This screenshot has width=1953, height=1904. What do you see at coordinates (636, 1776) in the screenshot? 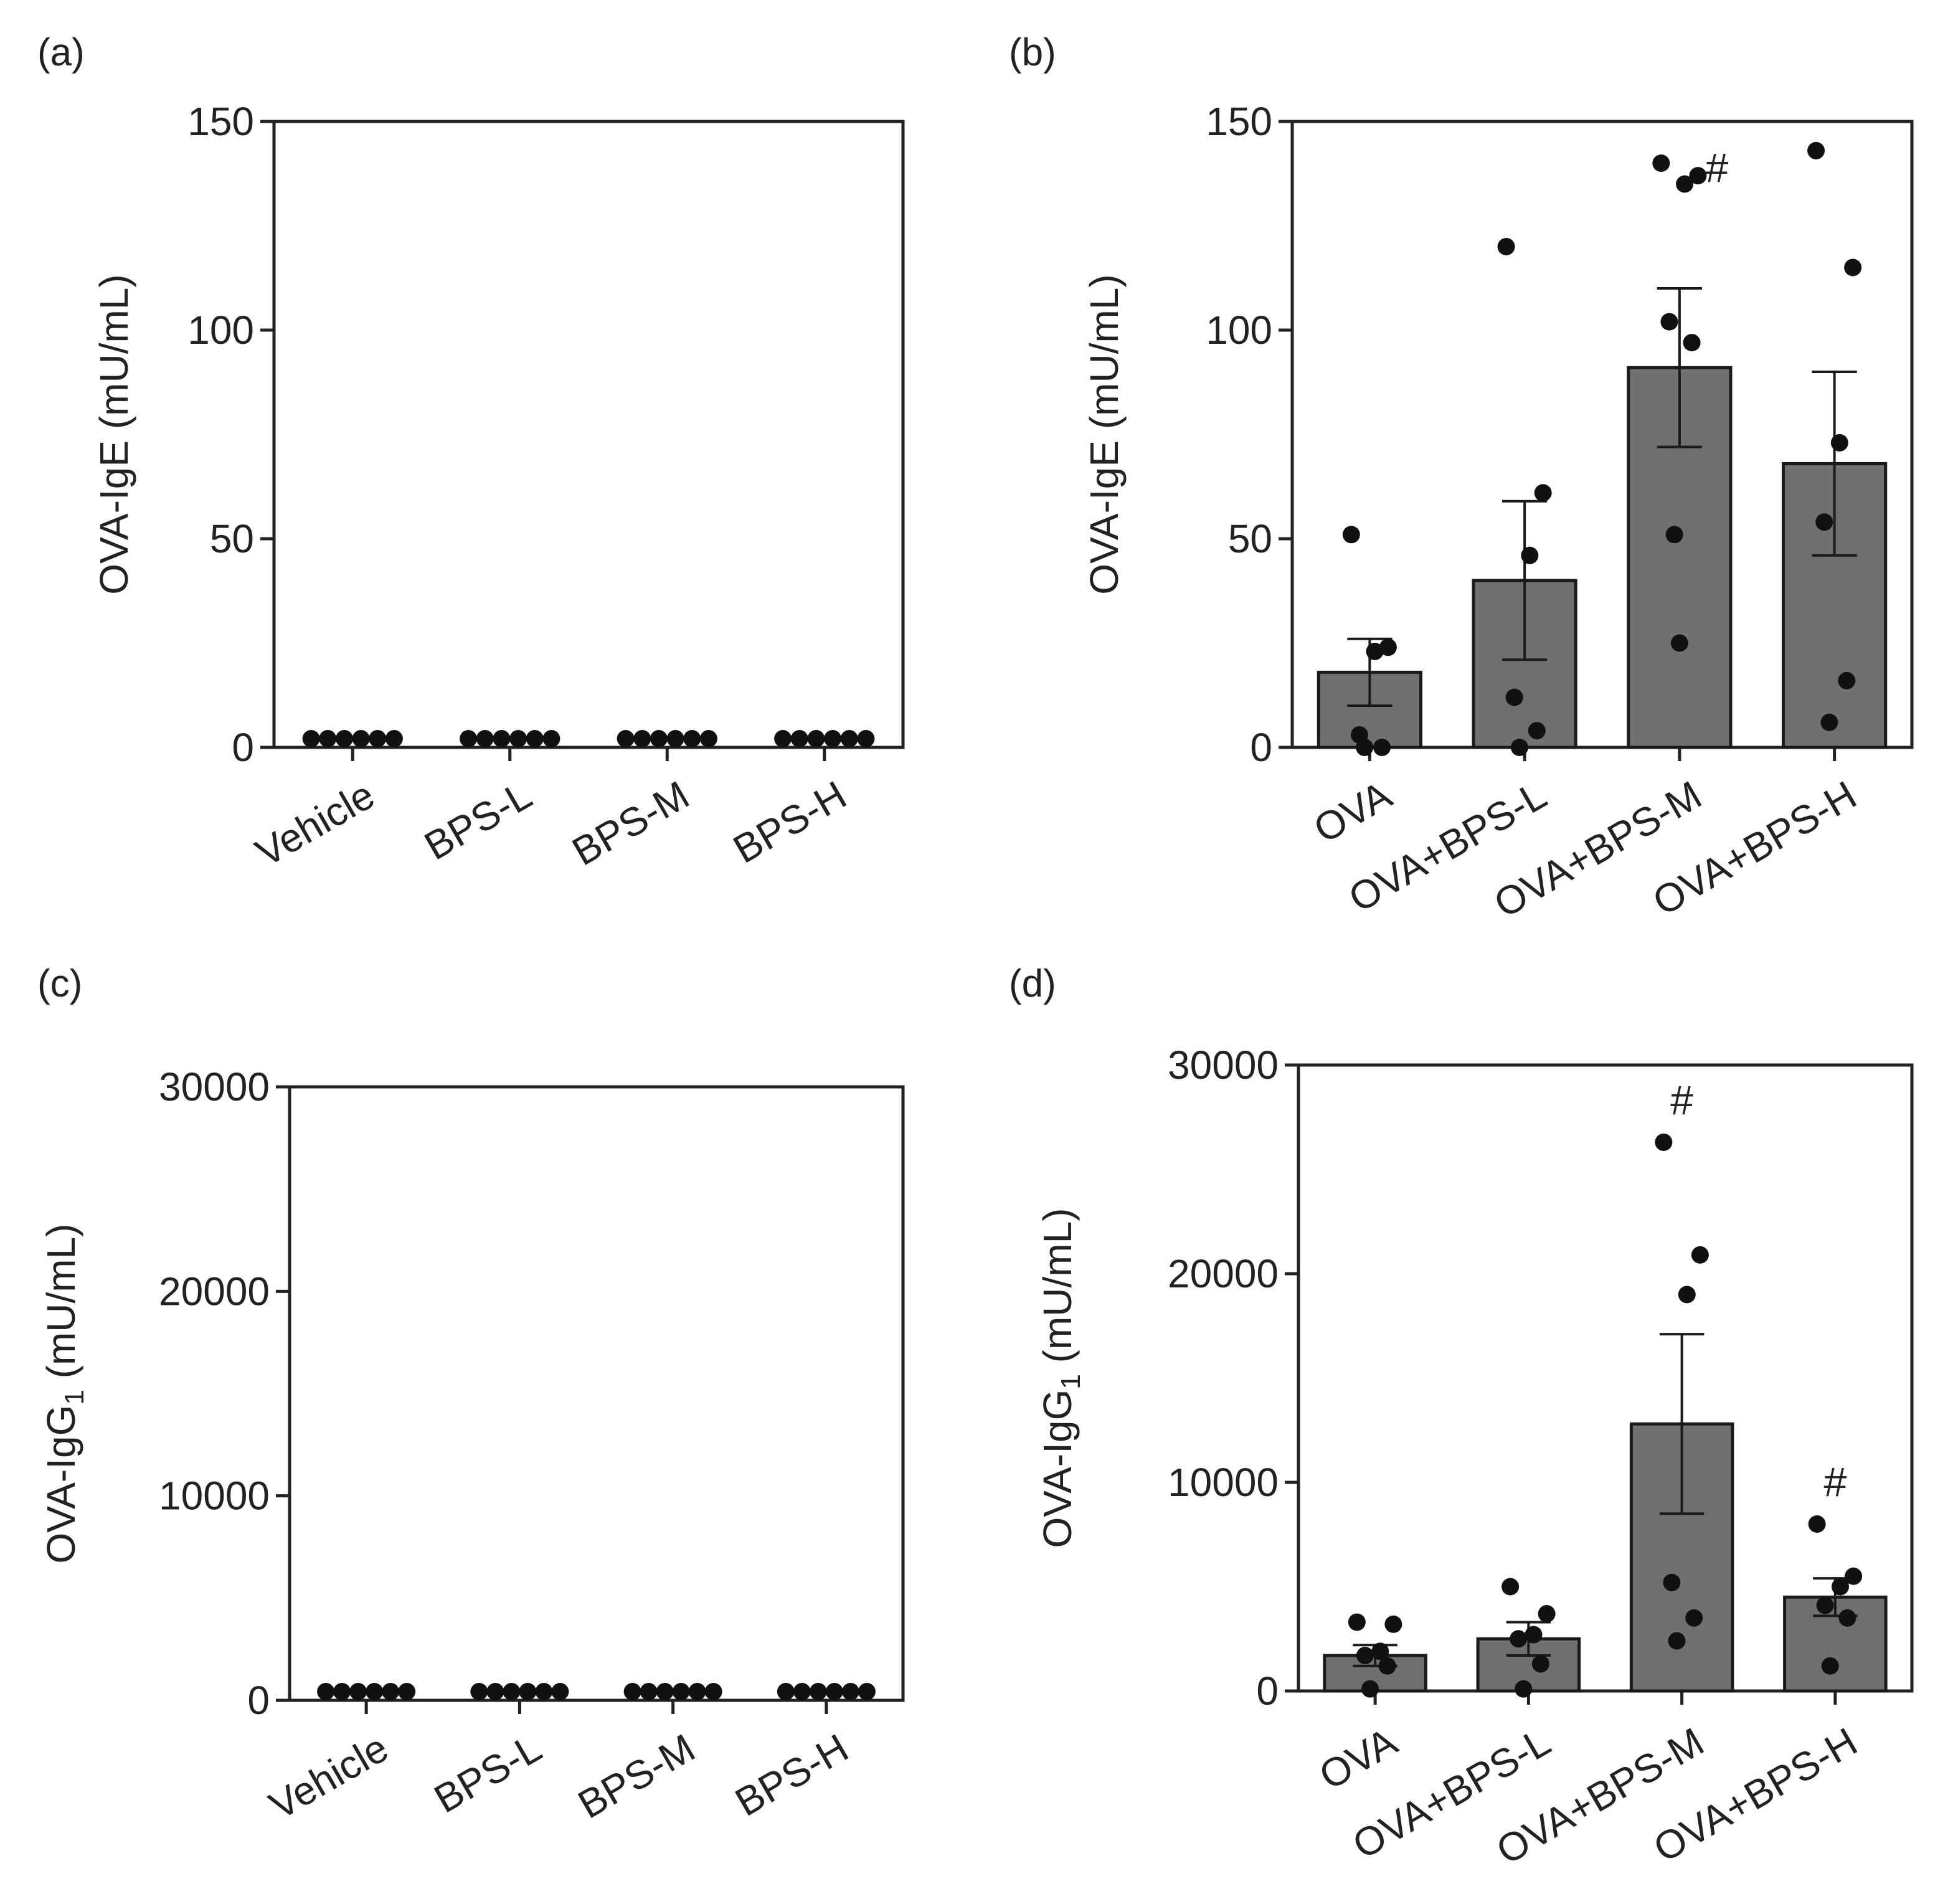
I see `x-category-label: BPS-M` at bounding box center [636, 1776].